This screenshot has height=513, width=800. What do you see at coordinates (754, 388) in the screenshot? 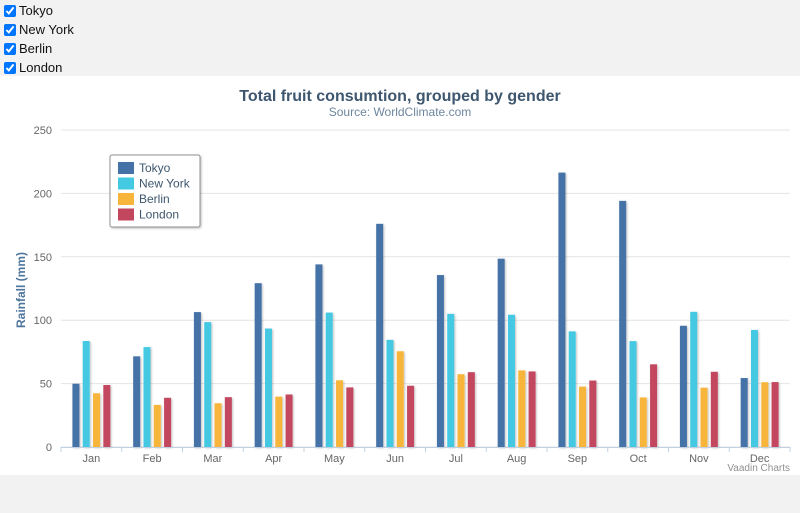
I see `bar-new-york-dec` at bounding box center [754, 388].